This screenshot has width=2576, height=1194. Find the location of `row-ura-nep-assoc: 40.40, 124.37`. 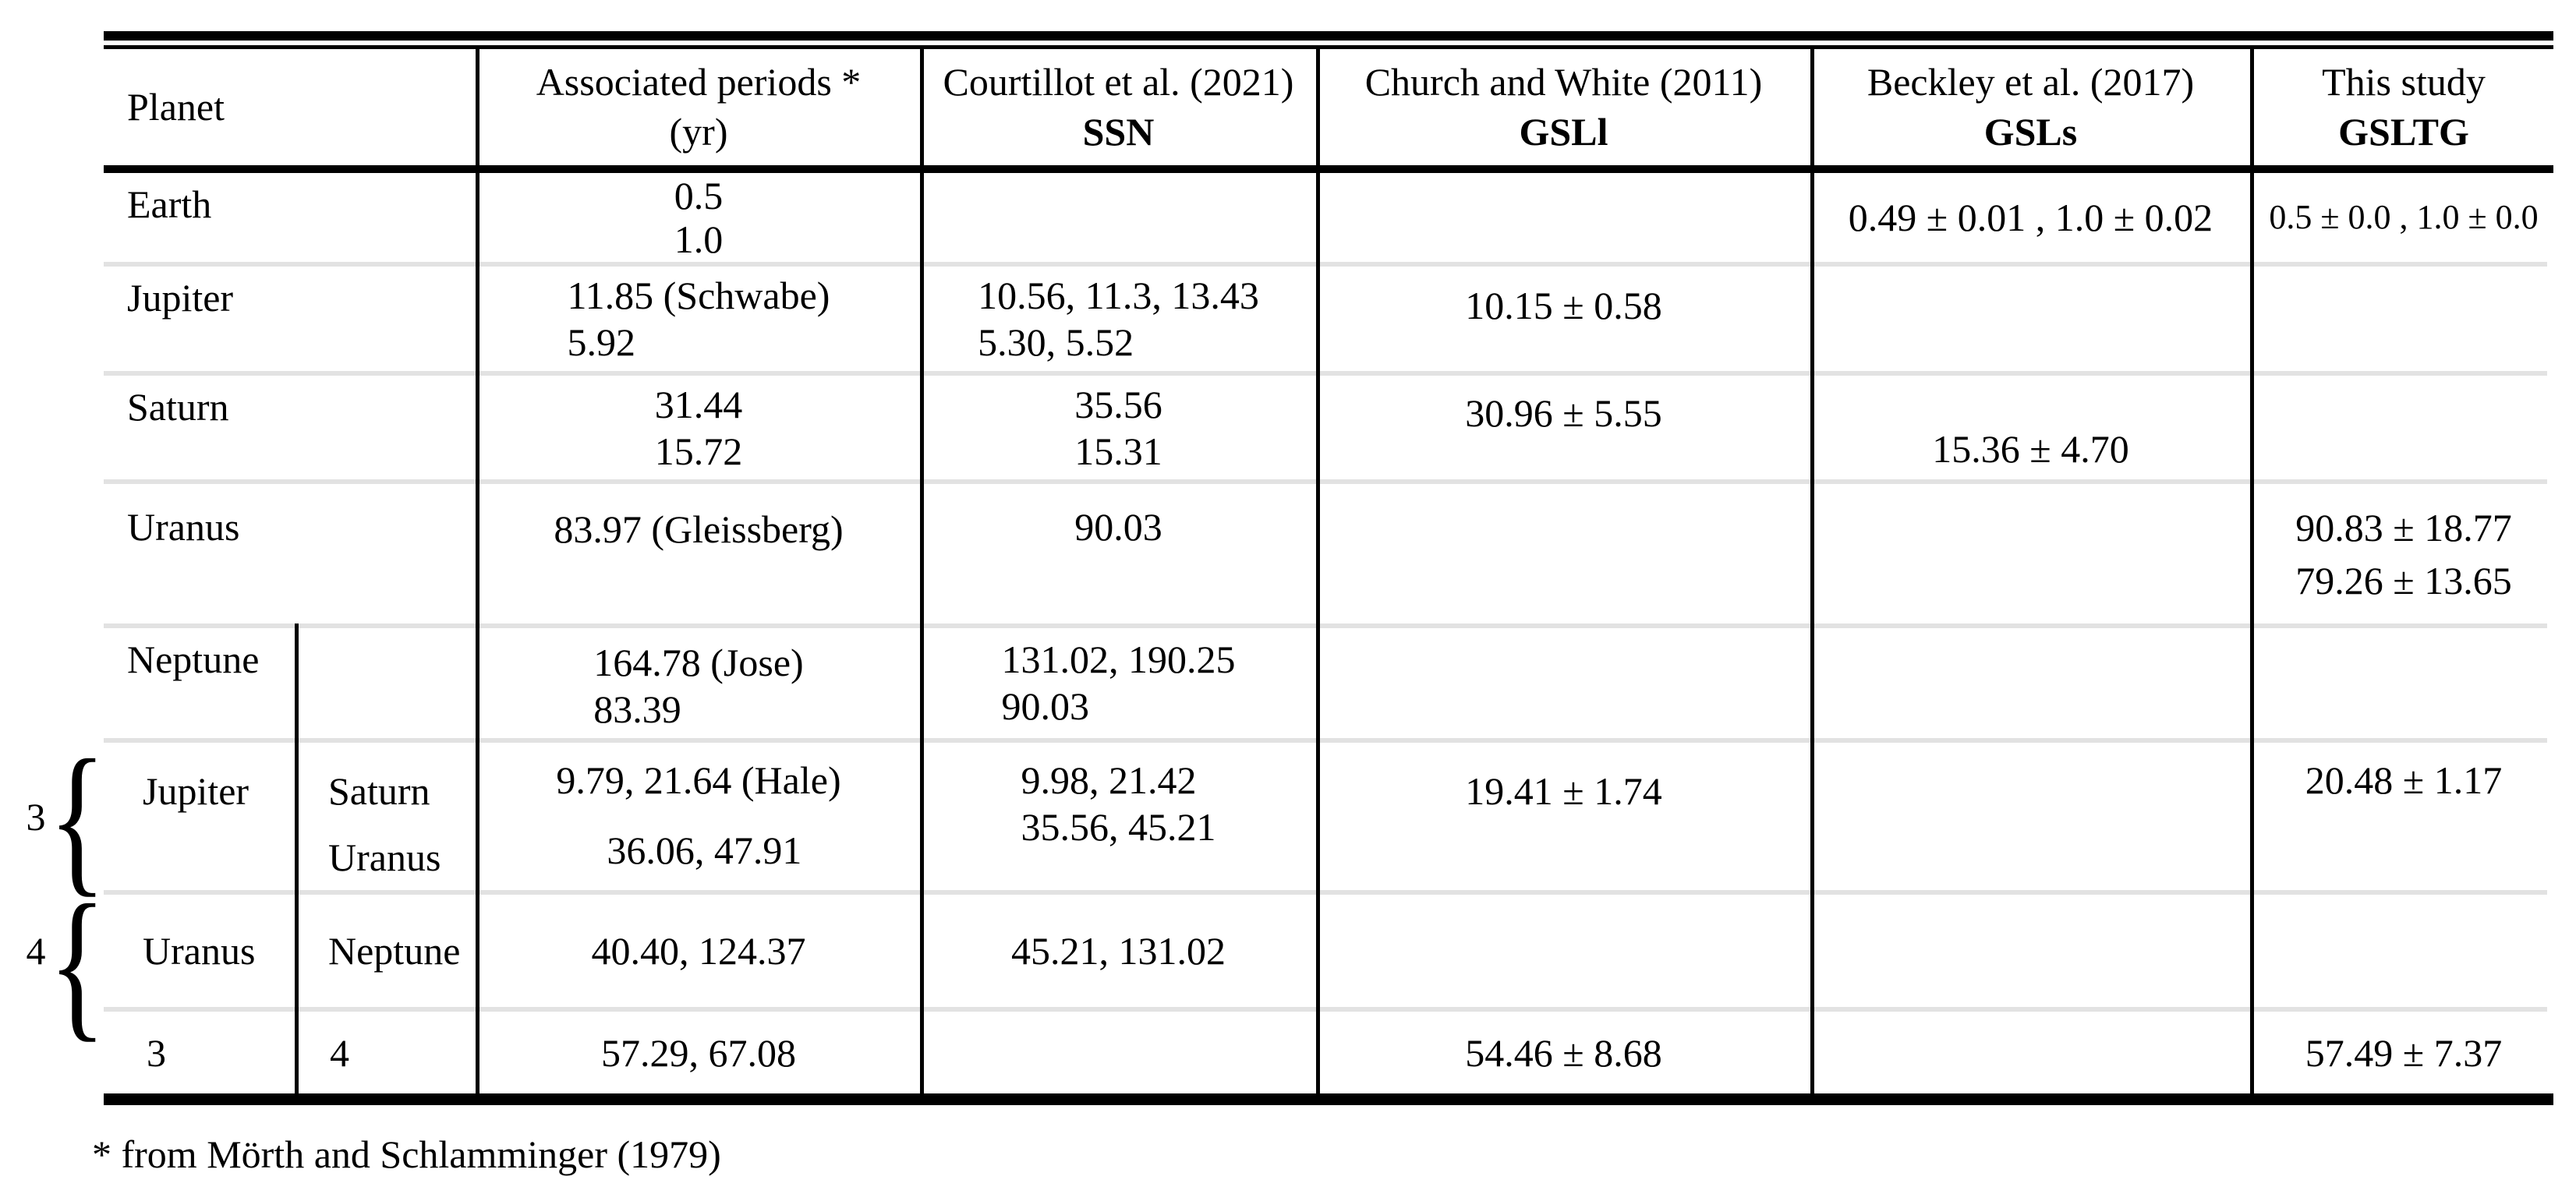

row-ura-nep-assoc: 40.40, 124.37 is located at coordinates (698, 951).